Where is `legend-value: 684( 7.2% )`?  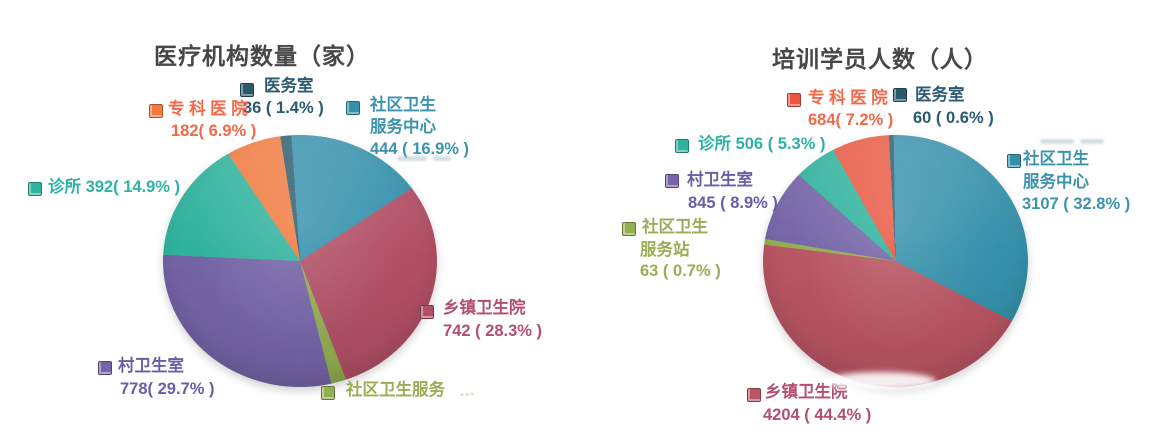
legend-value: 684( 7.2% ) is located at coordinates (851, 120).